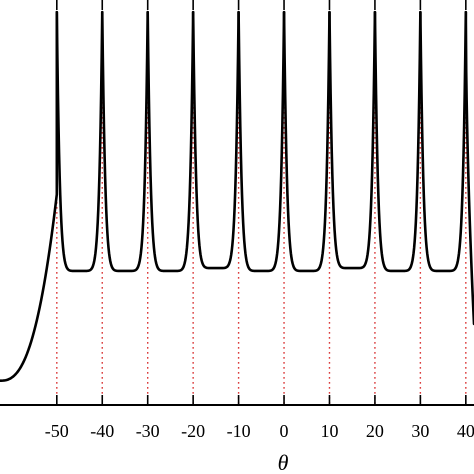 The image size is (474, 474). What do you see at coordinates (420, 431) in the screenshot?
I see `x-tick-label: 30` at bounding box center [420, 431].